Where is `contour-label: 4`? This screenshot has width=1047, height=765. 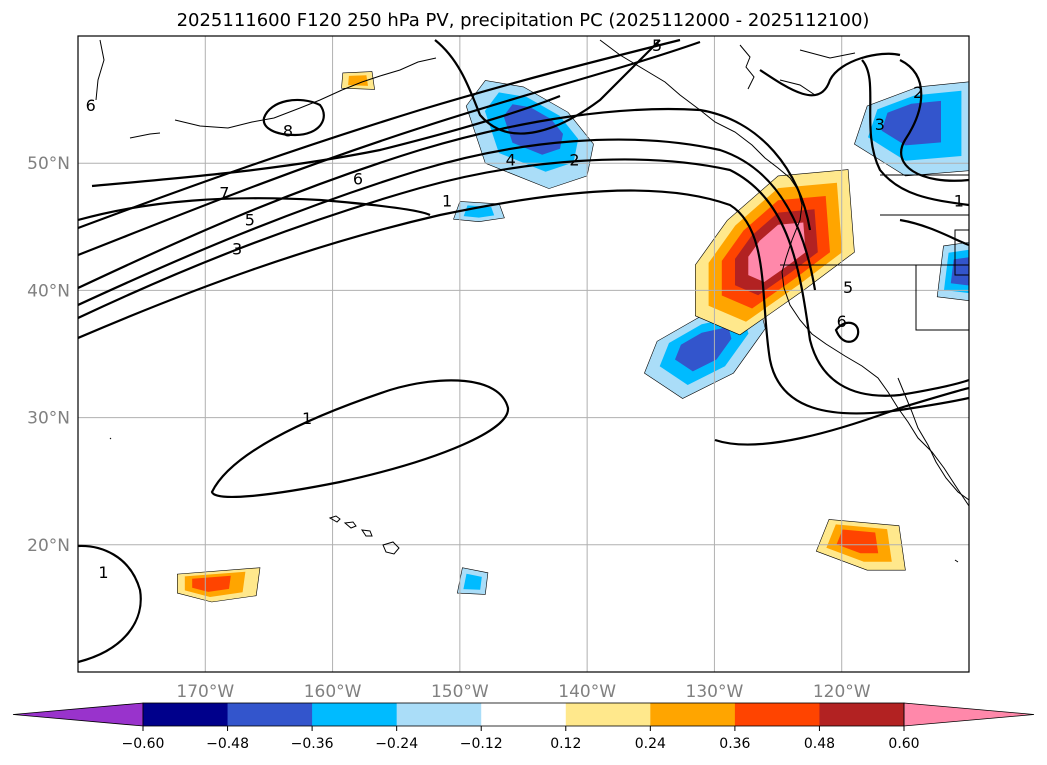 contour-label: 4 is located at coordinates (511, 160).